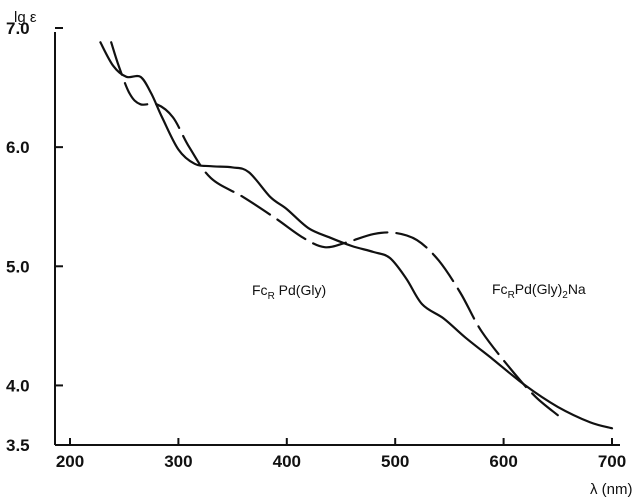  Describe the element at coordinates (18, 385) in the screenshot. I see `y-tick-label: 4.0` at that location.